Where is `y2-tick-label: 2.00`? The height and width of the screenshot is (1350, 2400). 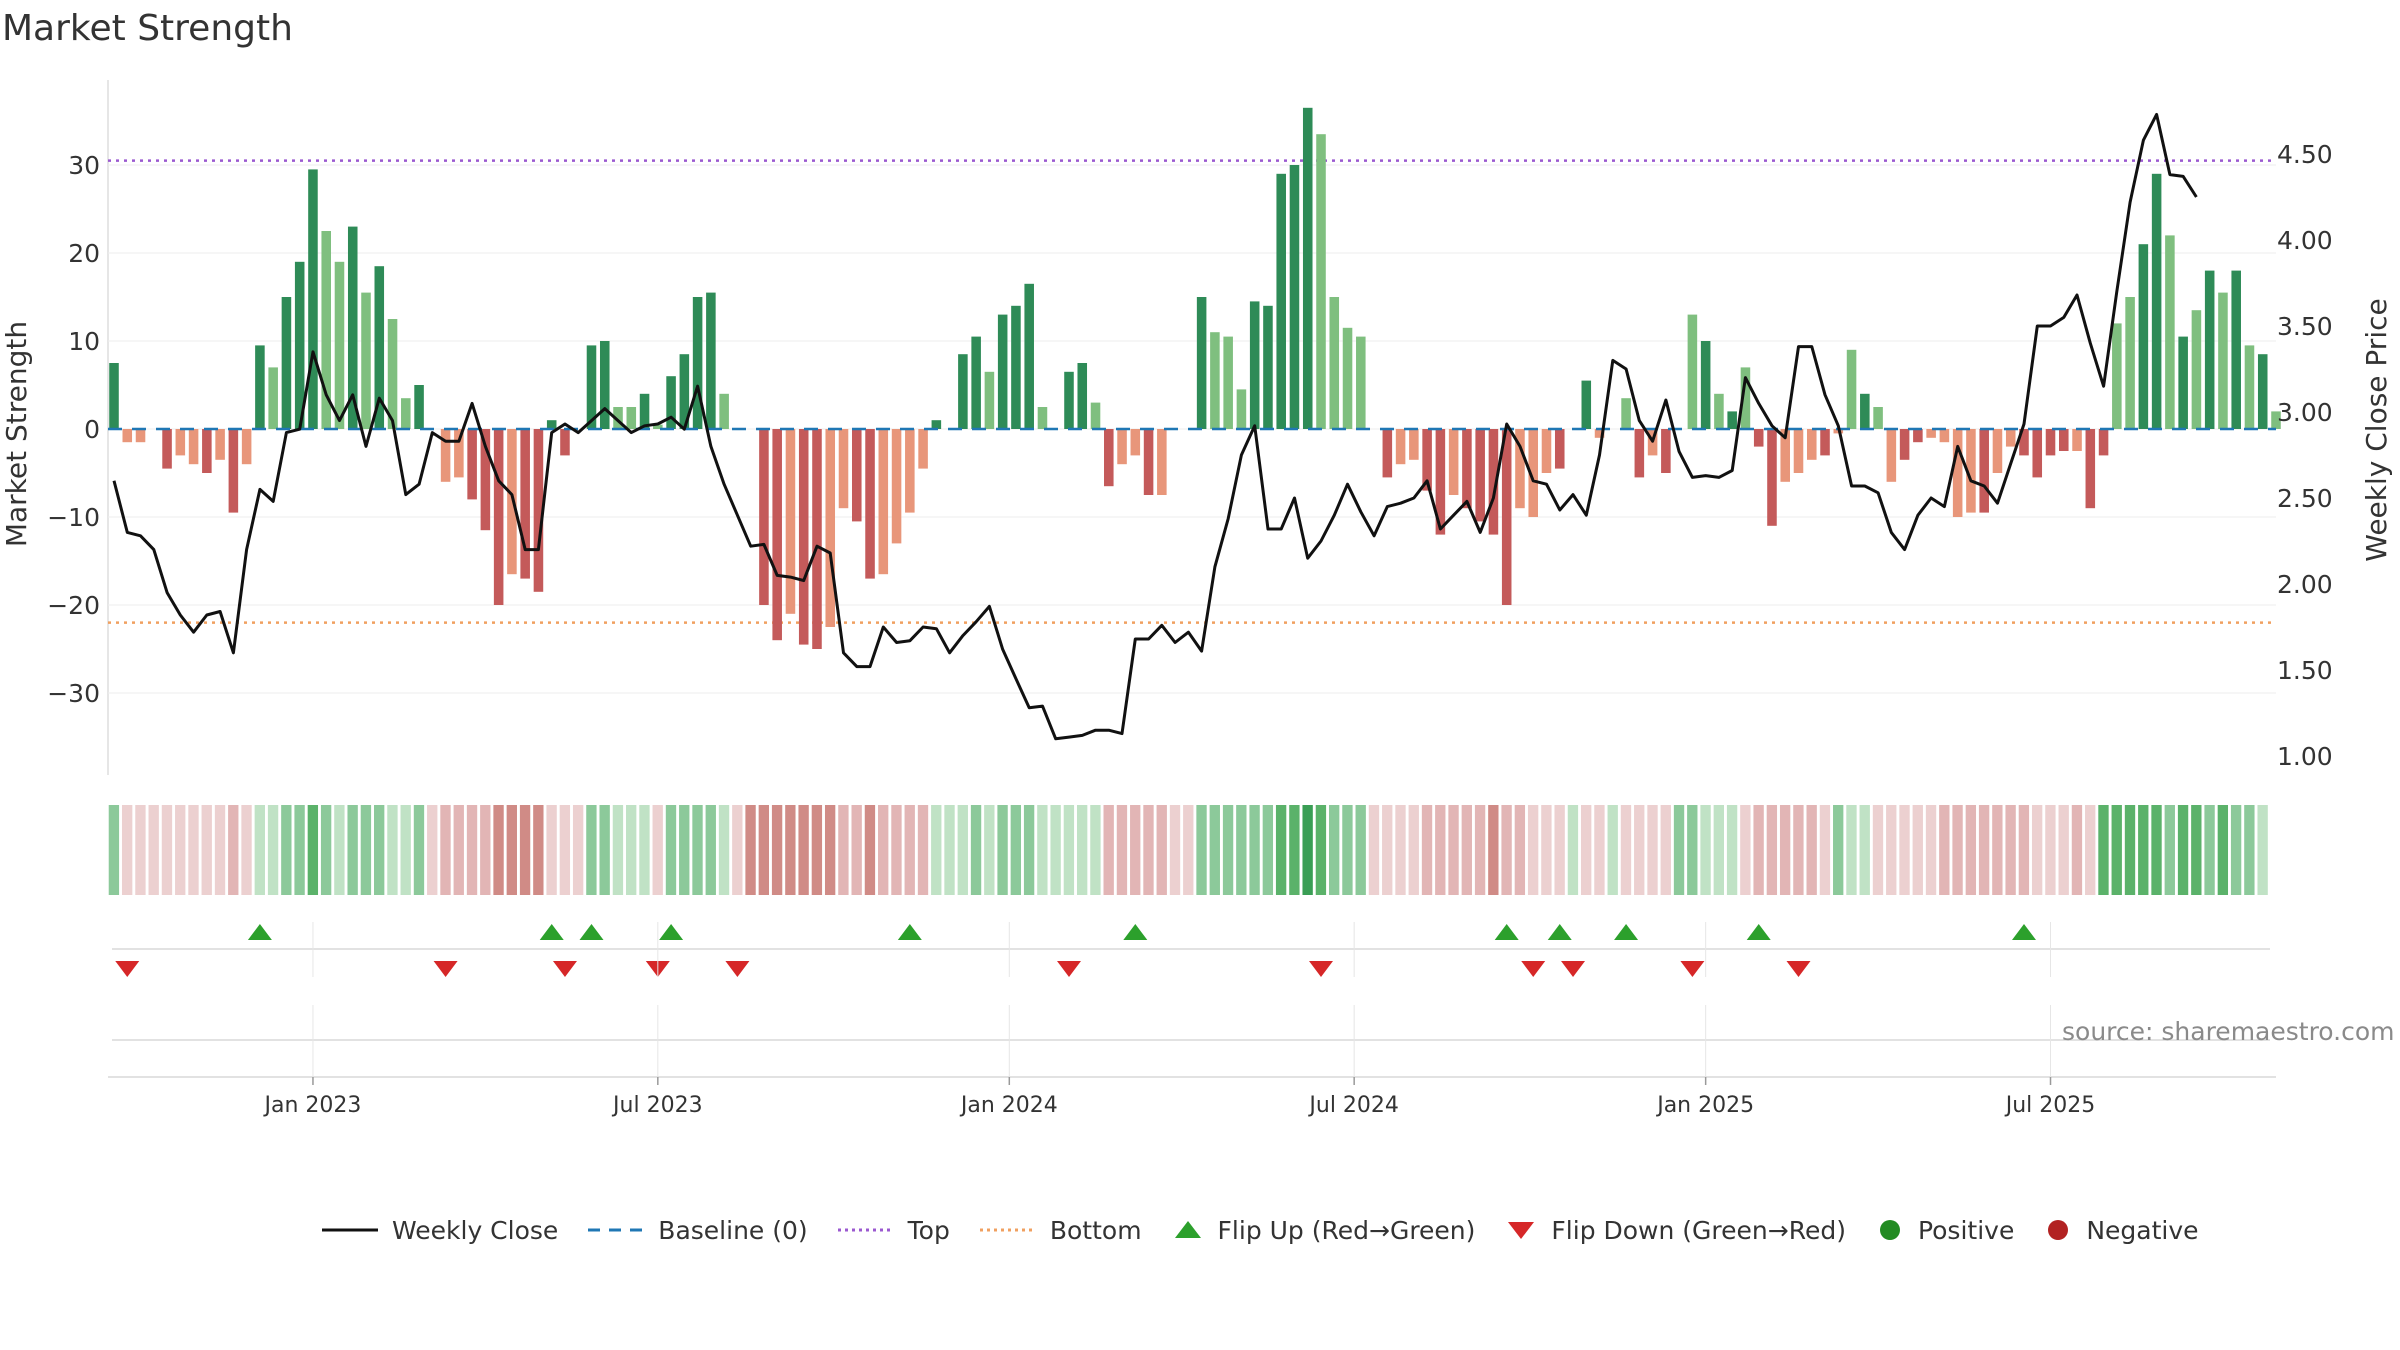 y2-tick-label: 2.00 is located at coordinates (2305, 584).